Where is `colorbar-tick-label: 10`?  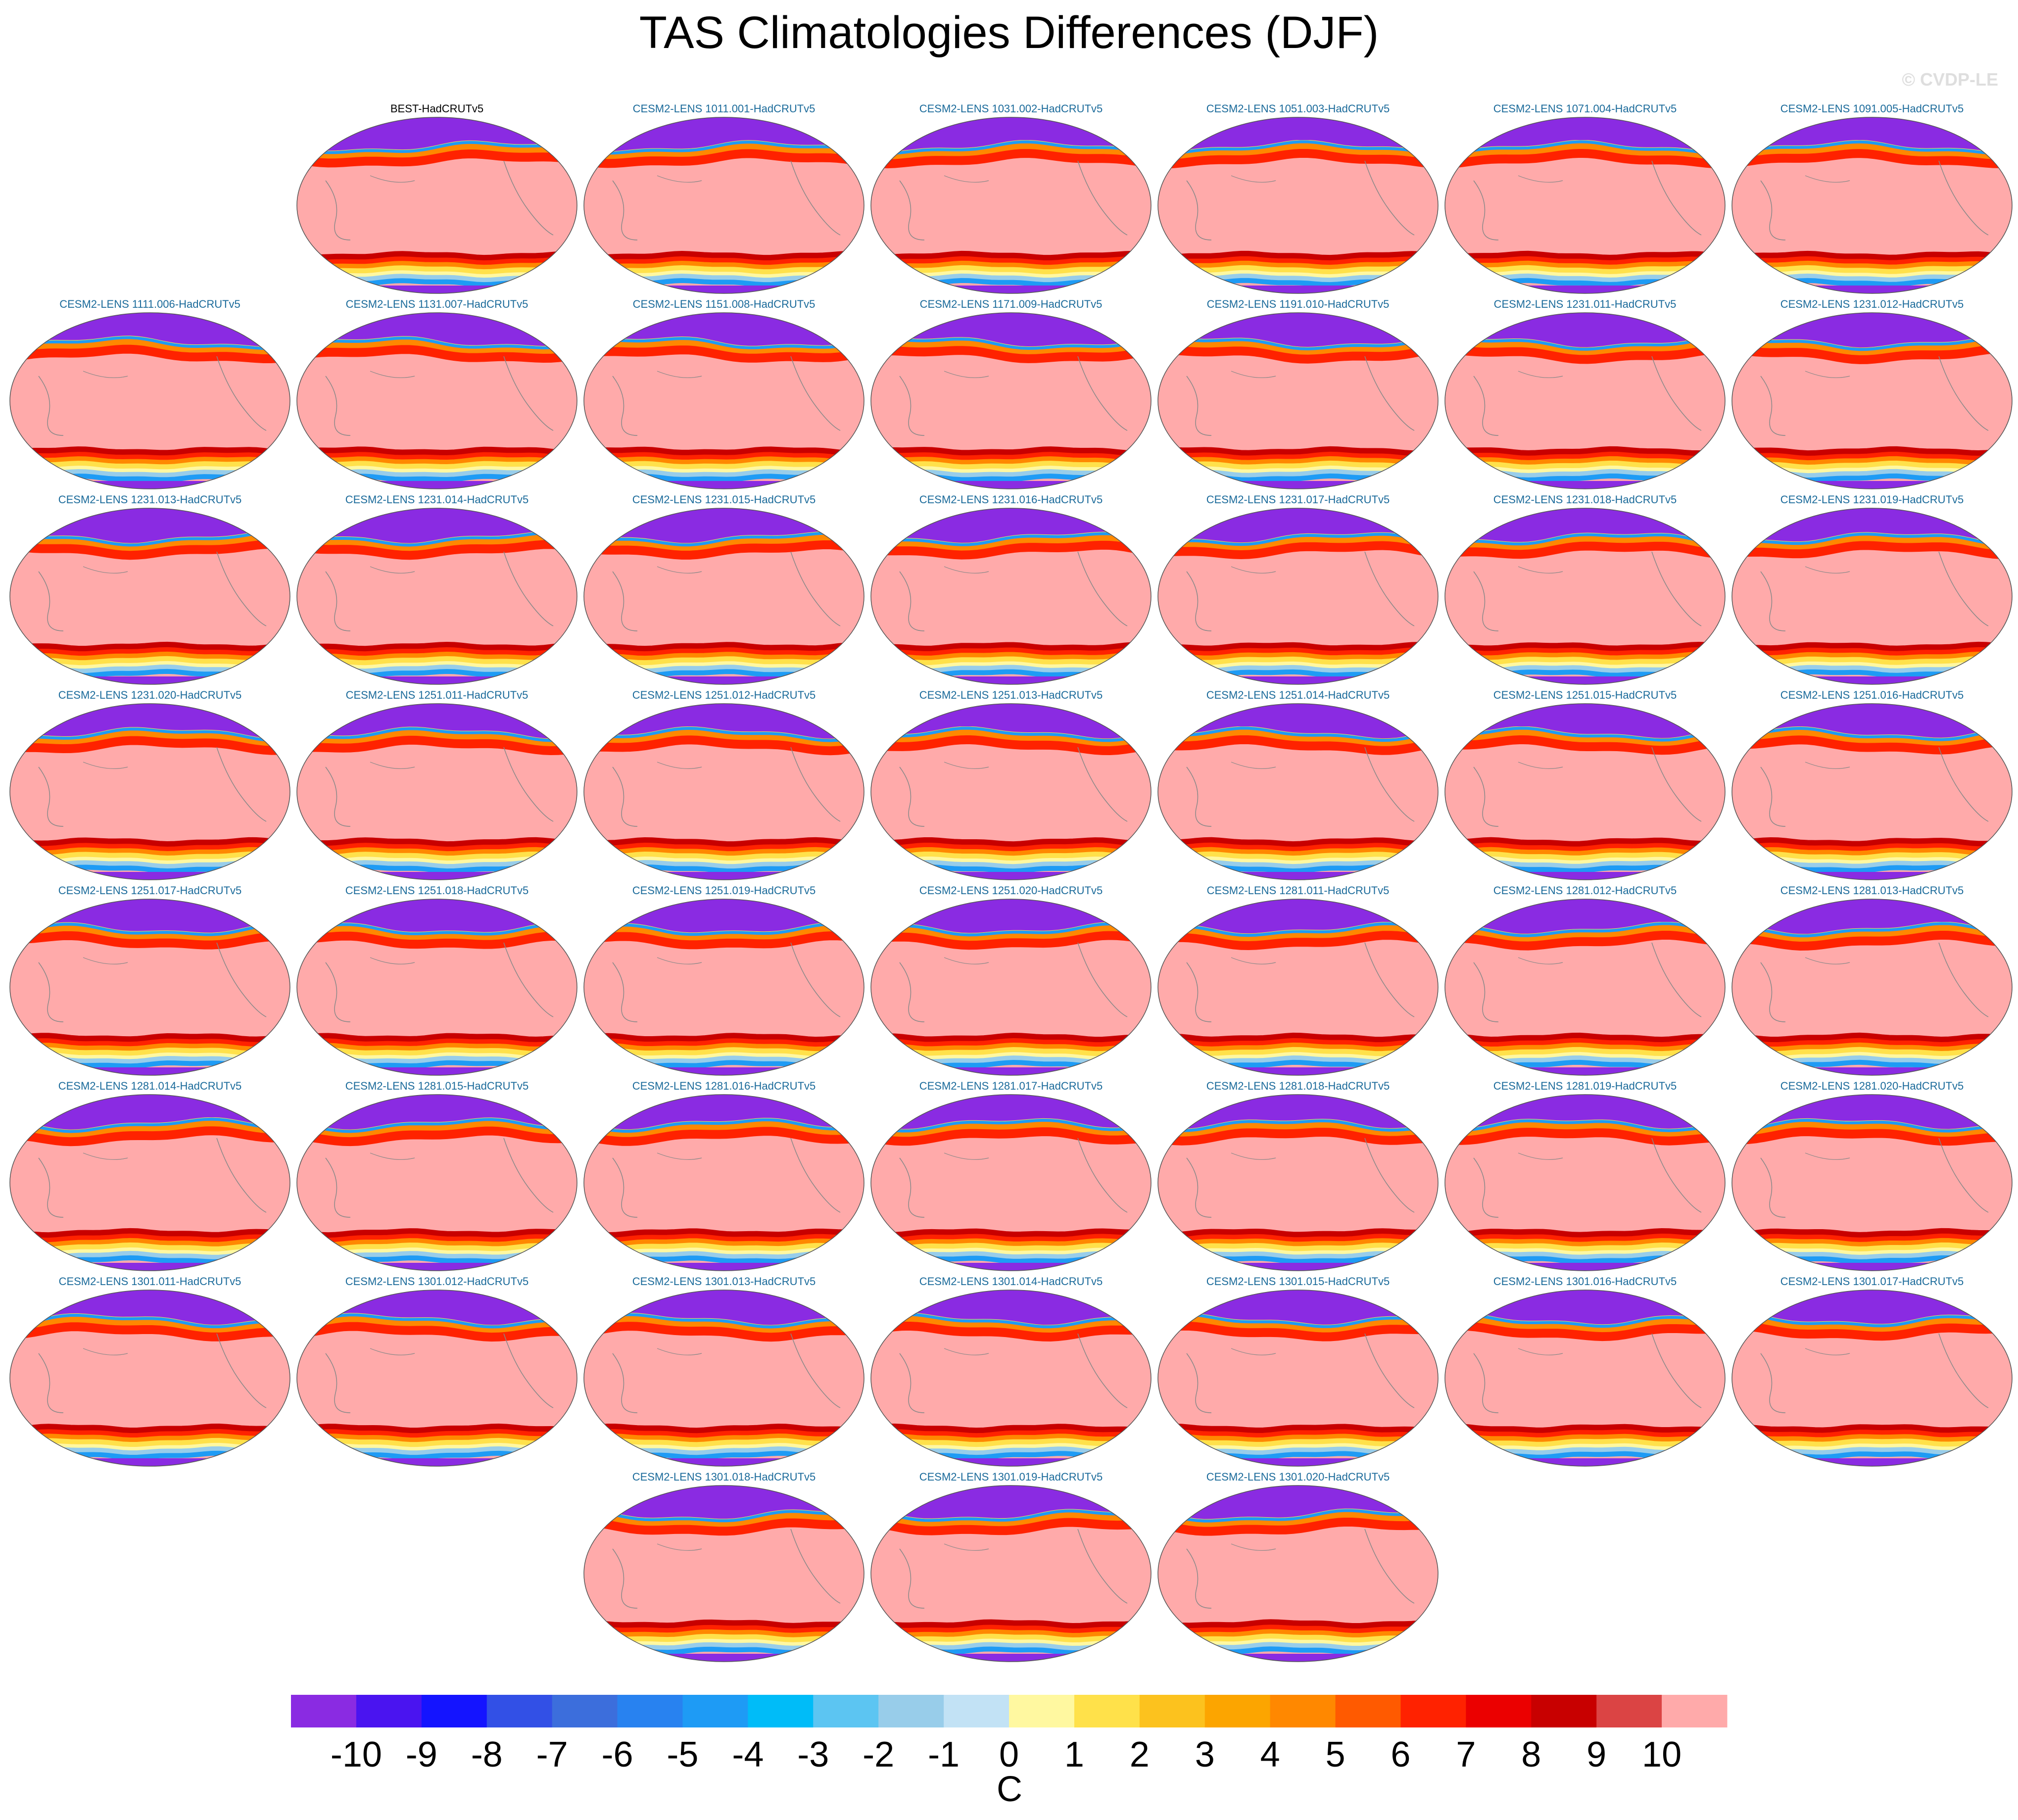 colorbar-tick-label: 10 is located at coordinates (1662, 1754).